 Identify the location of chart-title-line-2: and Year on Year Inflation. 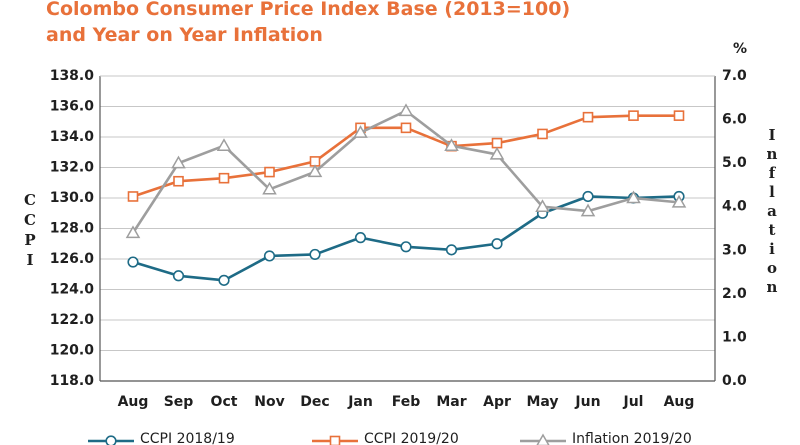
(184, 35).